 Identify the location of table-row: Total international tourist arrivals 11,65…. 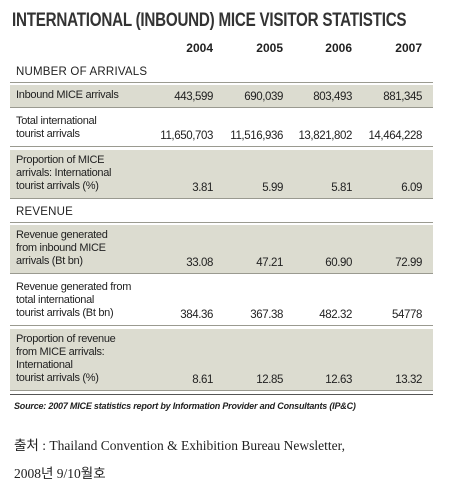
(221, 129).